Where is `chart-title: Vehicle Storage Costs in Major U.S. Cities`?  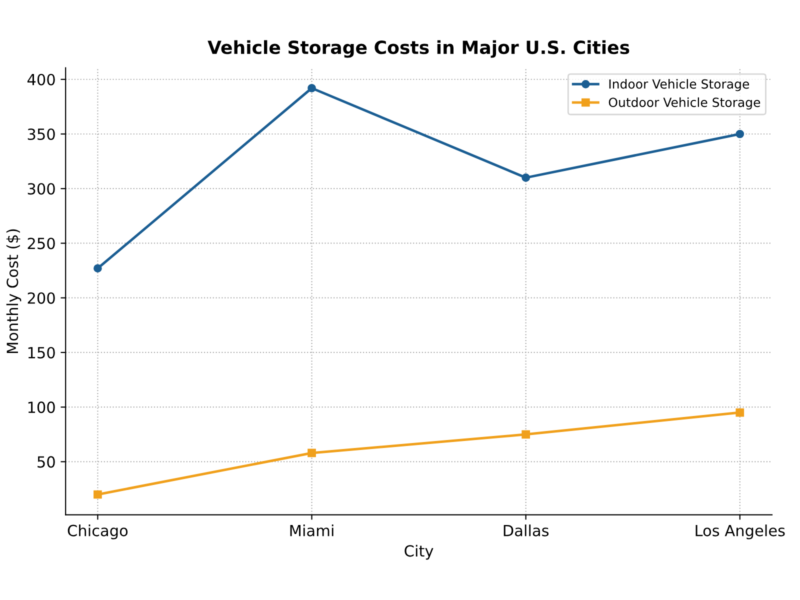
chart-title: Vehicle Storage Costs in Major U.S. Cities is located at coordinates (419, 49).